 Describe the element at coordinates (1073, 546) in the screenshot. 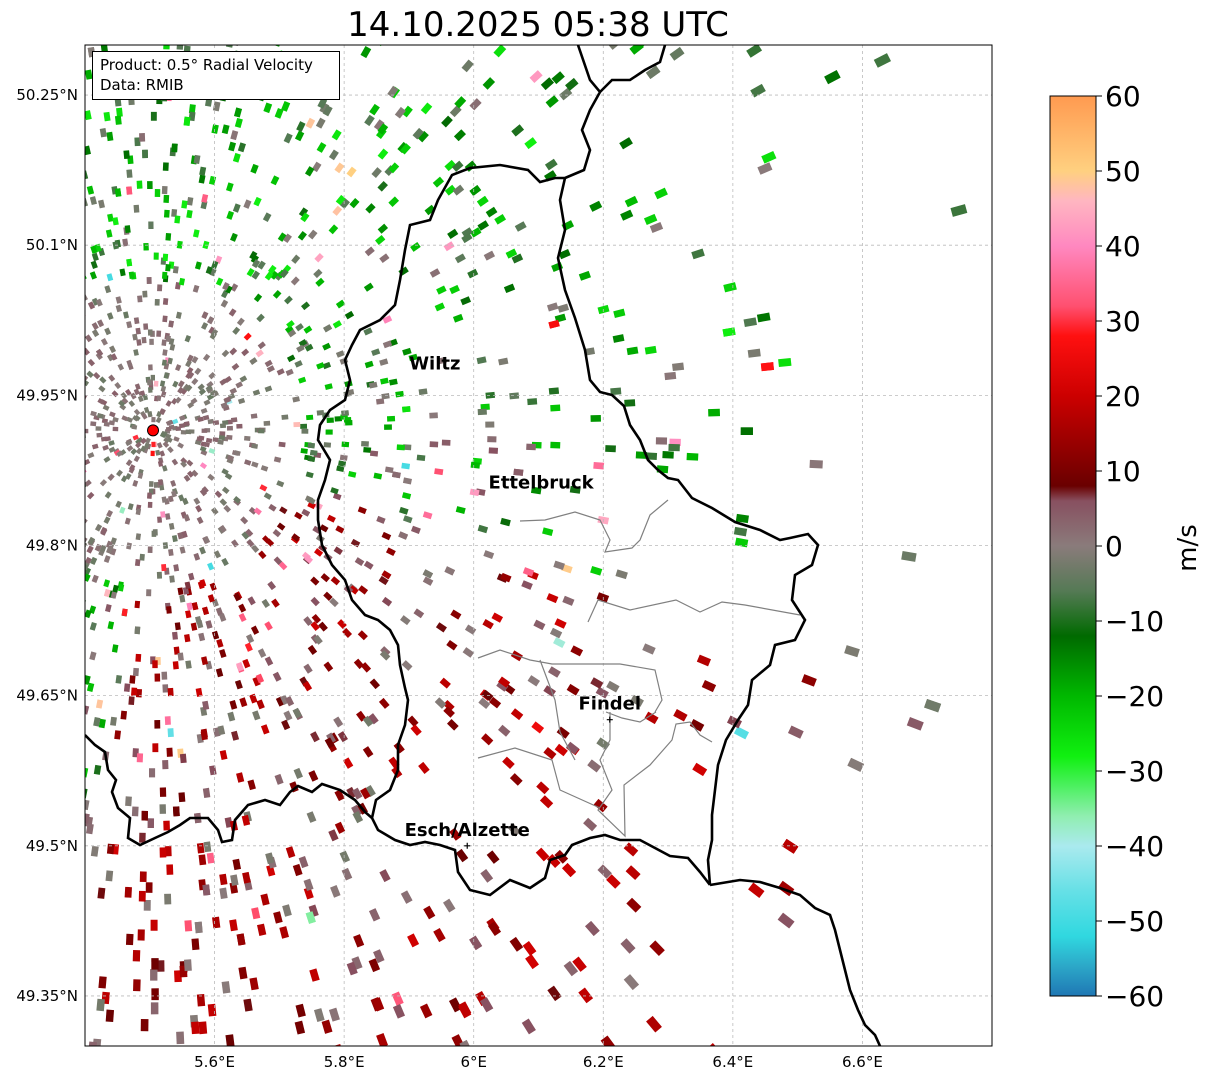

I see `colorbar-gradient` at that location.